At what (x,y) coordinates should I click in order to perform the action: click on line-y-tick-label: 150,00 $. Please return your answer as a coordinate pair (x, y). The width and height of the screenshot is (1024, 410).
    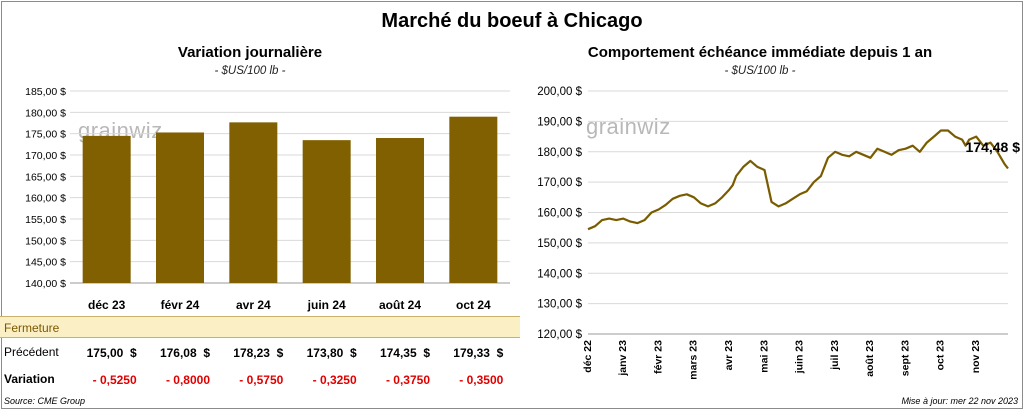
    Looking at the image, I should click on (559, 244).